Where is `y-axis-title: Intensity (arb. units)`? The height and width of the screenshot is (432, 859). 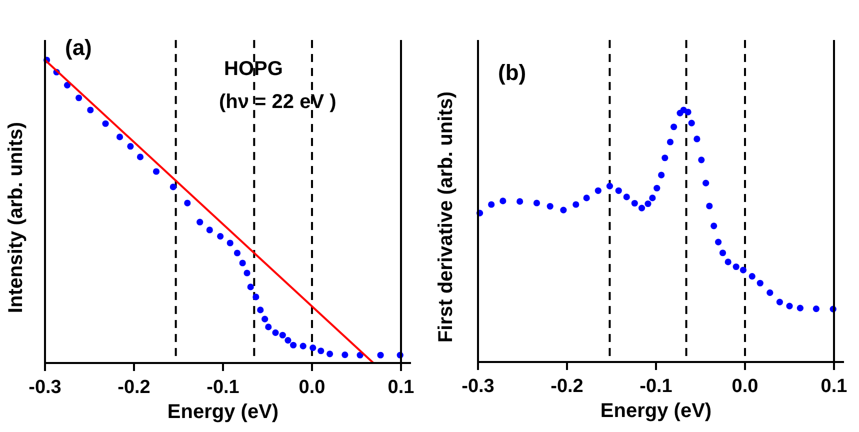
y-axis-title: Intensity (arb. units) is located at coordinates (16, 218).